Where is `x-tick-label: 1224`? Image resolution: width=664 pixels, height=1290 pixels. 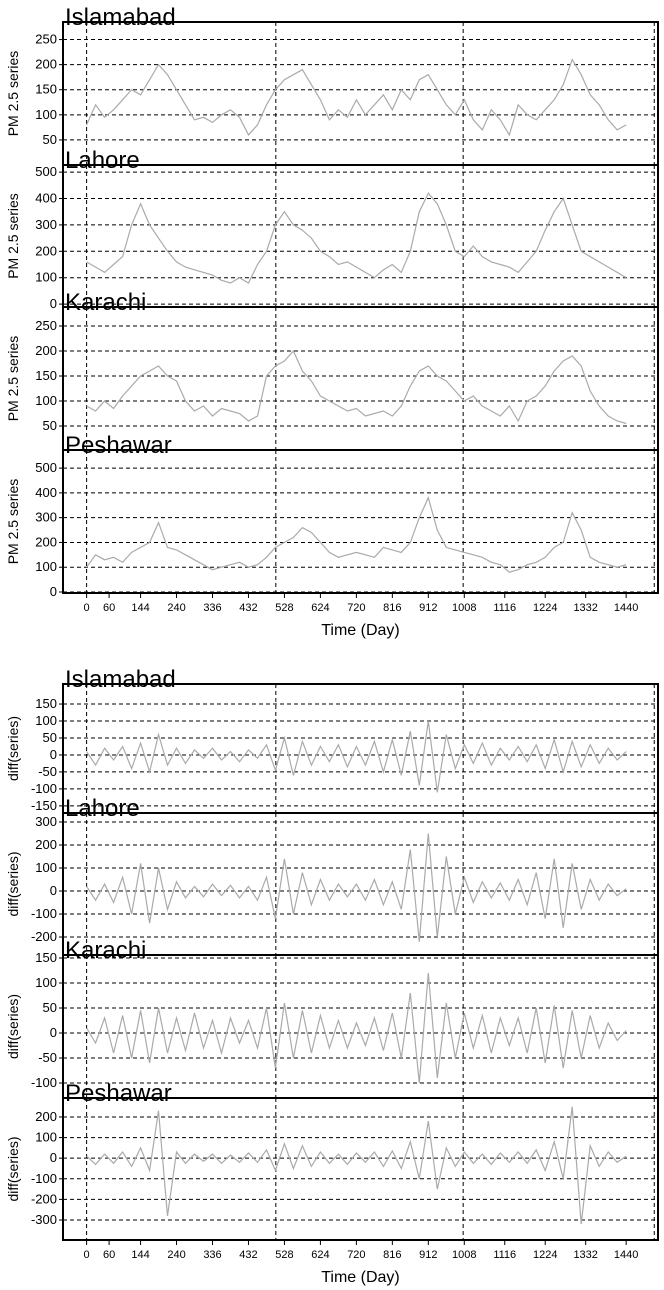 x-tick-label: 1224 is located at coordinates (545, 1255).